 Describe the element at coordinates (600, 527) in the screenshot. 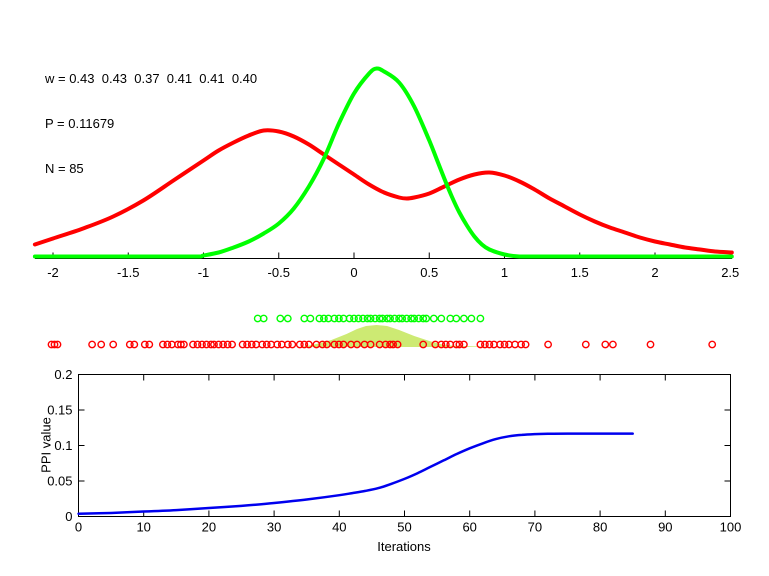

I see `ppi-x-tick-label: 80` at that location.